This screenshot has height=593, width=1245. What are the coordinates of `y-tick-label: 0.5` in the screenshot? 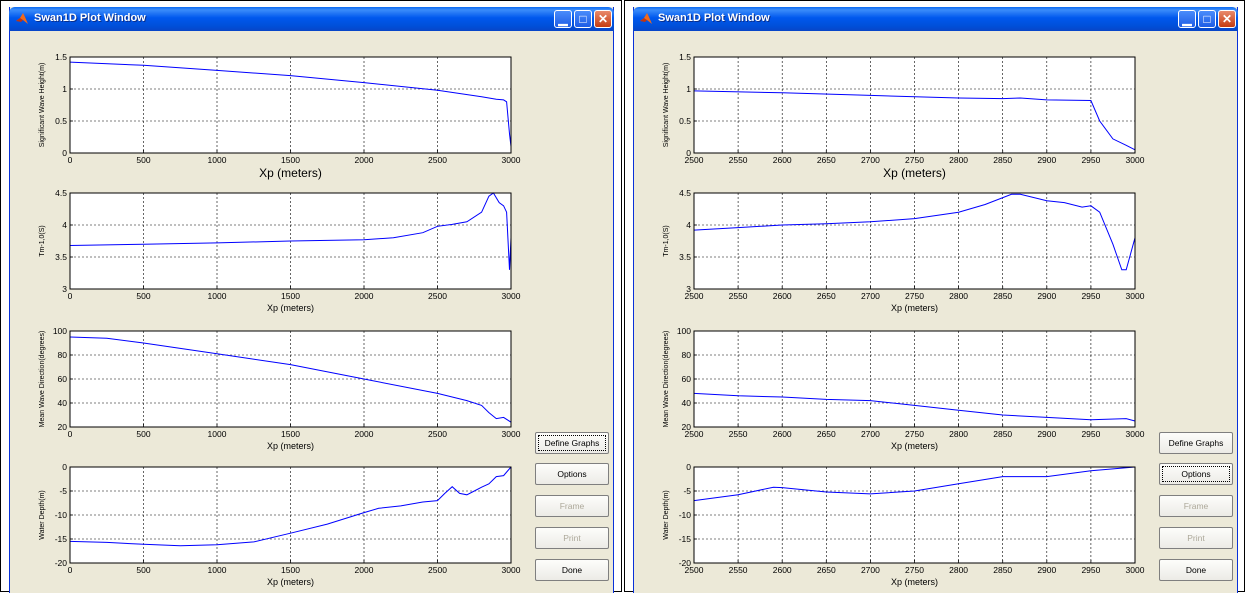 It's located at (685, 121).